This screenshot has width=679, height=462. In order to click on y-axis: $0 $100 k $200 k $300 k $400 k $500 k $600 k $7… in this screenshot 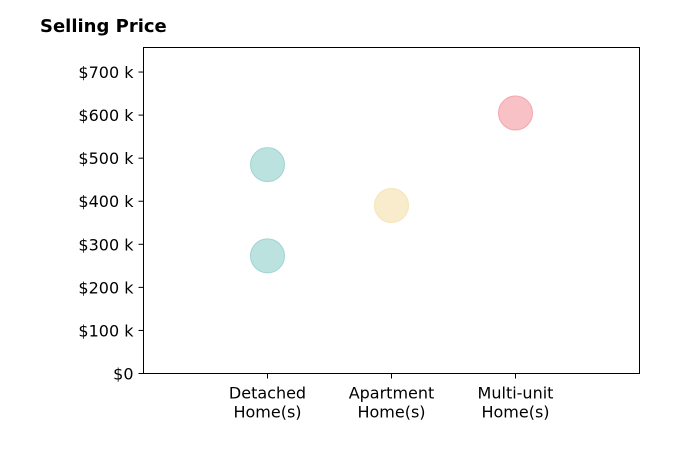, I will do `click(111, 223)`.